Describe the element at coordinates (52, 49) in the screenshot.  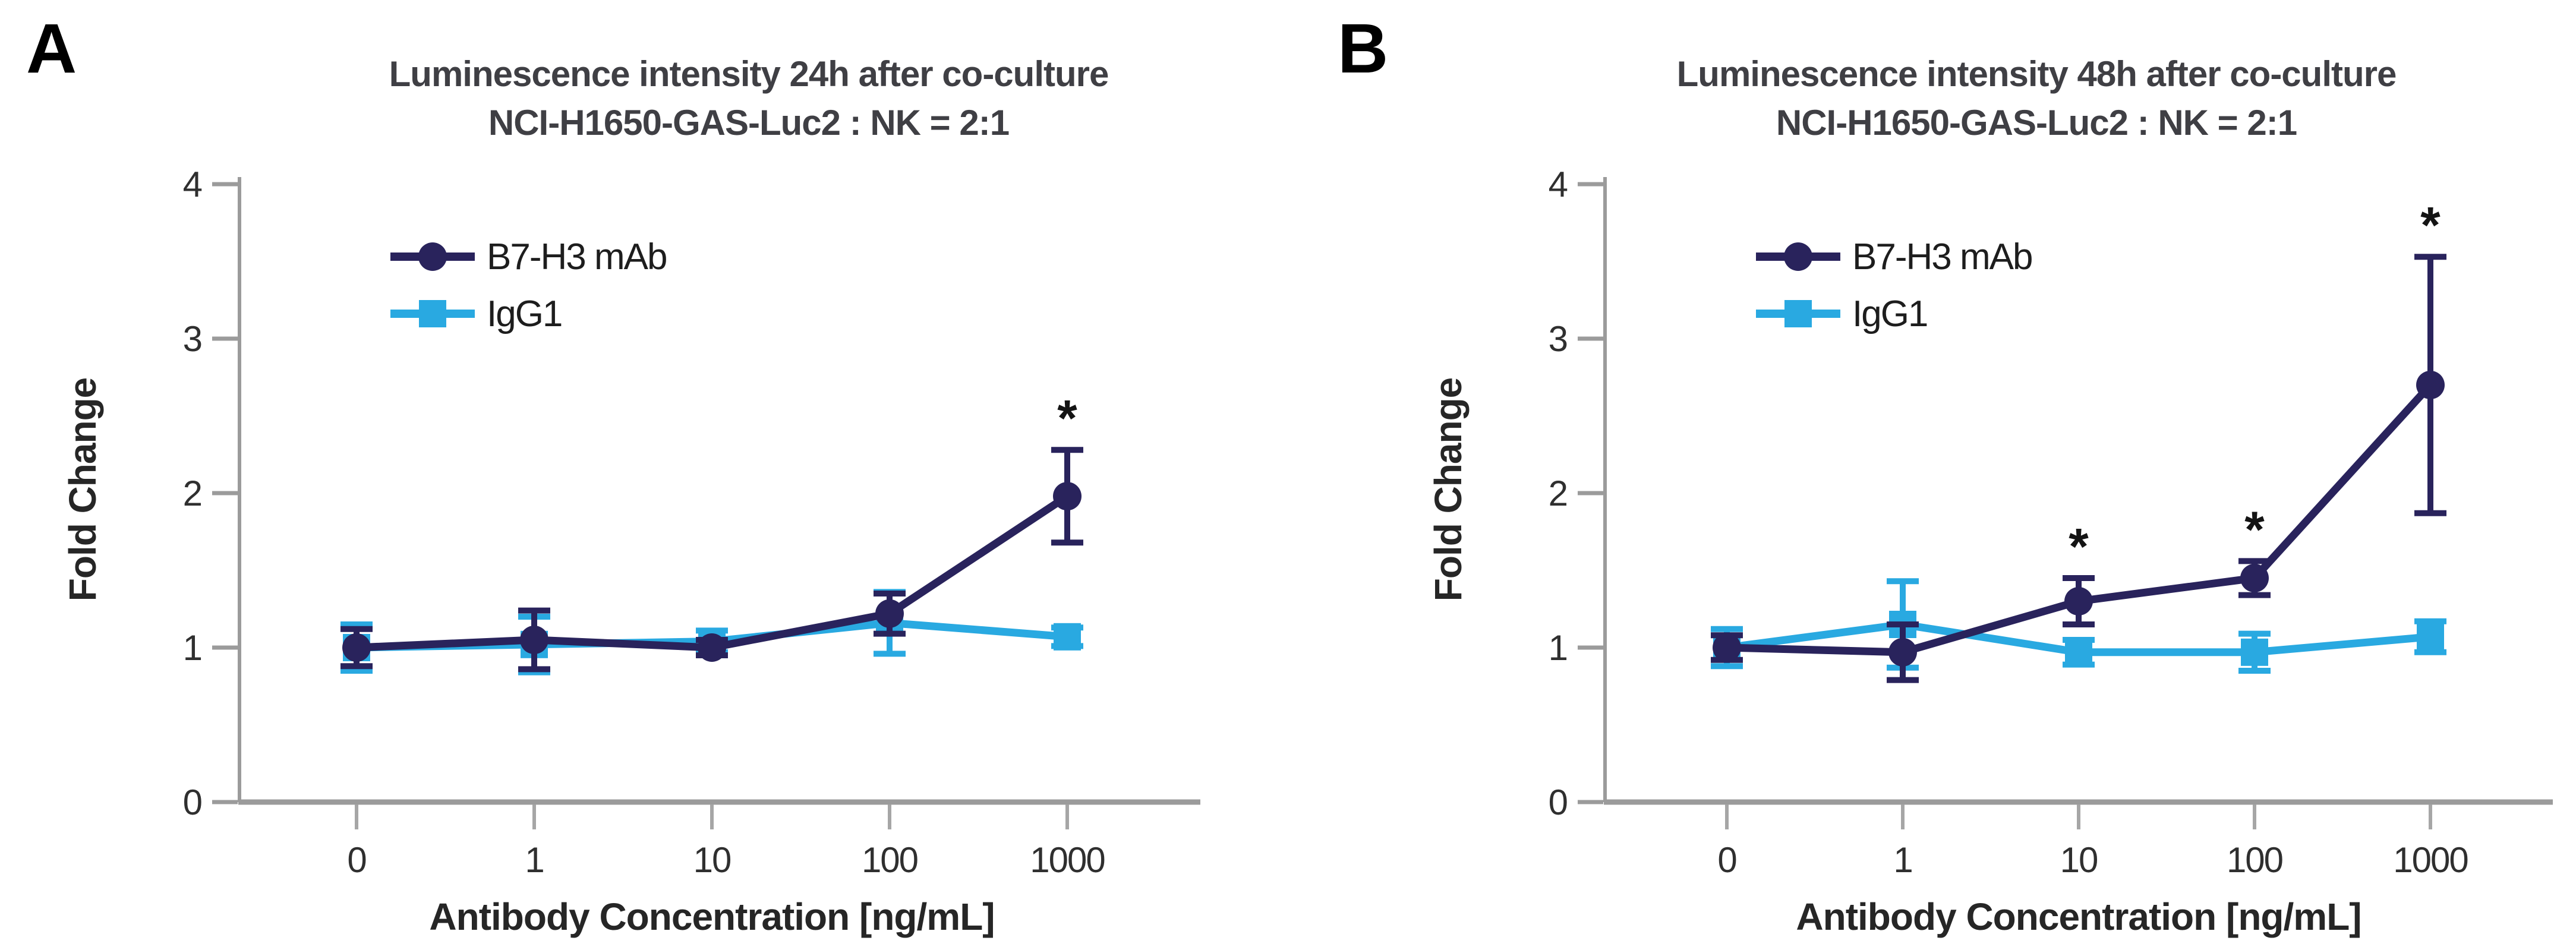
I see `panel-label-a: A` at that location.